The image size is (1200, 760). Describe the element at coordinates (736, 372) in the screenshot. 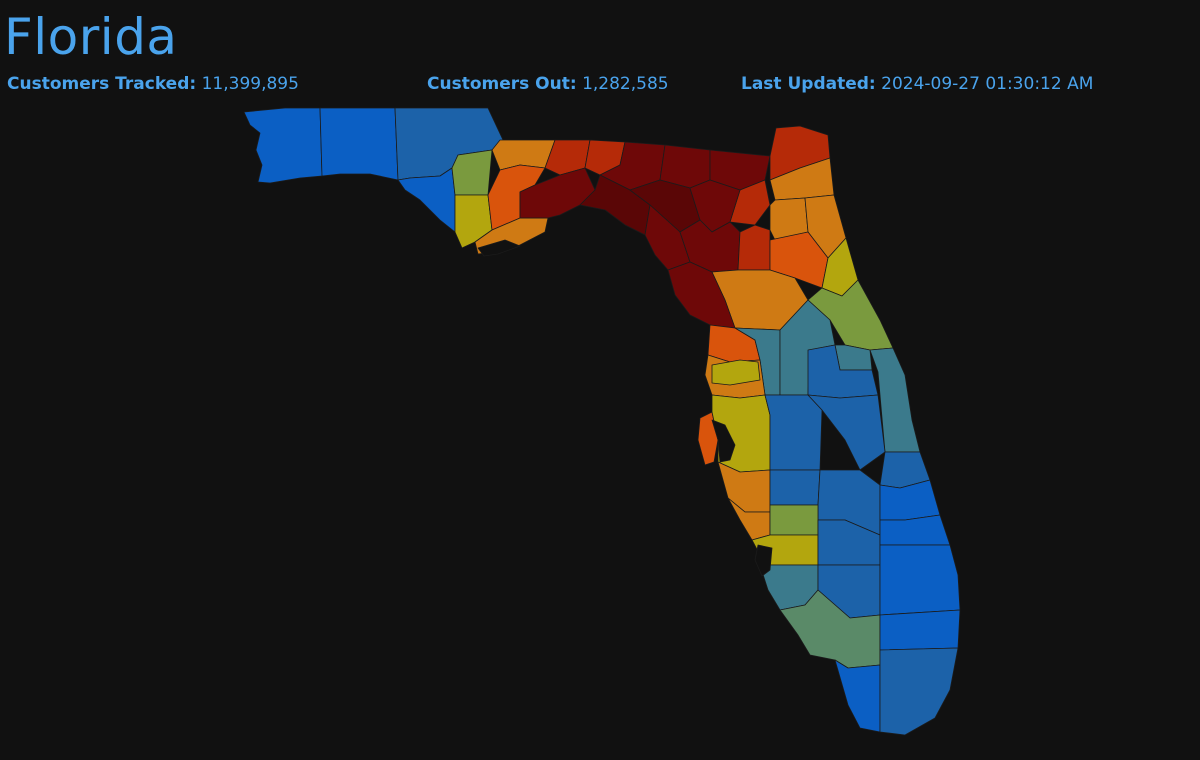

I see `region-pasco-coast-yellow` at that location.